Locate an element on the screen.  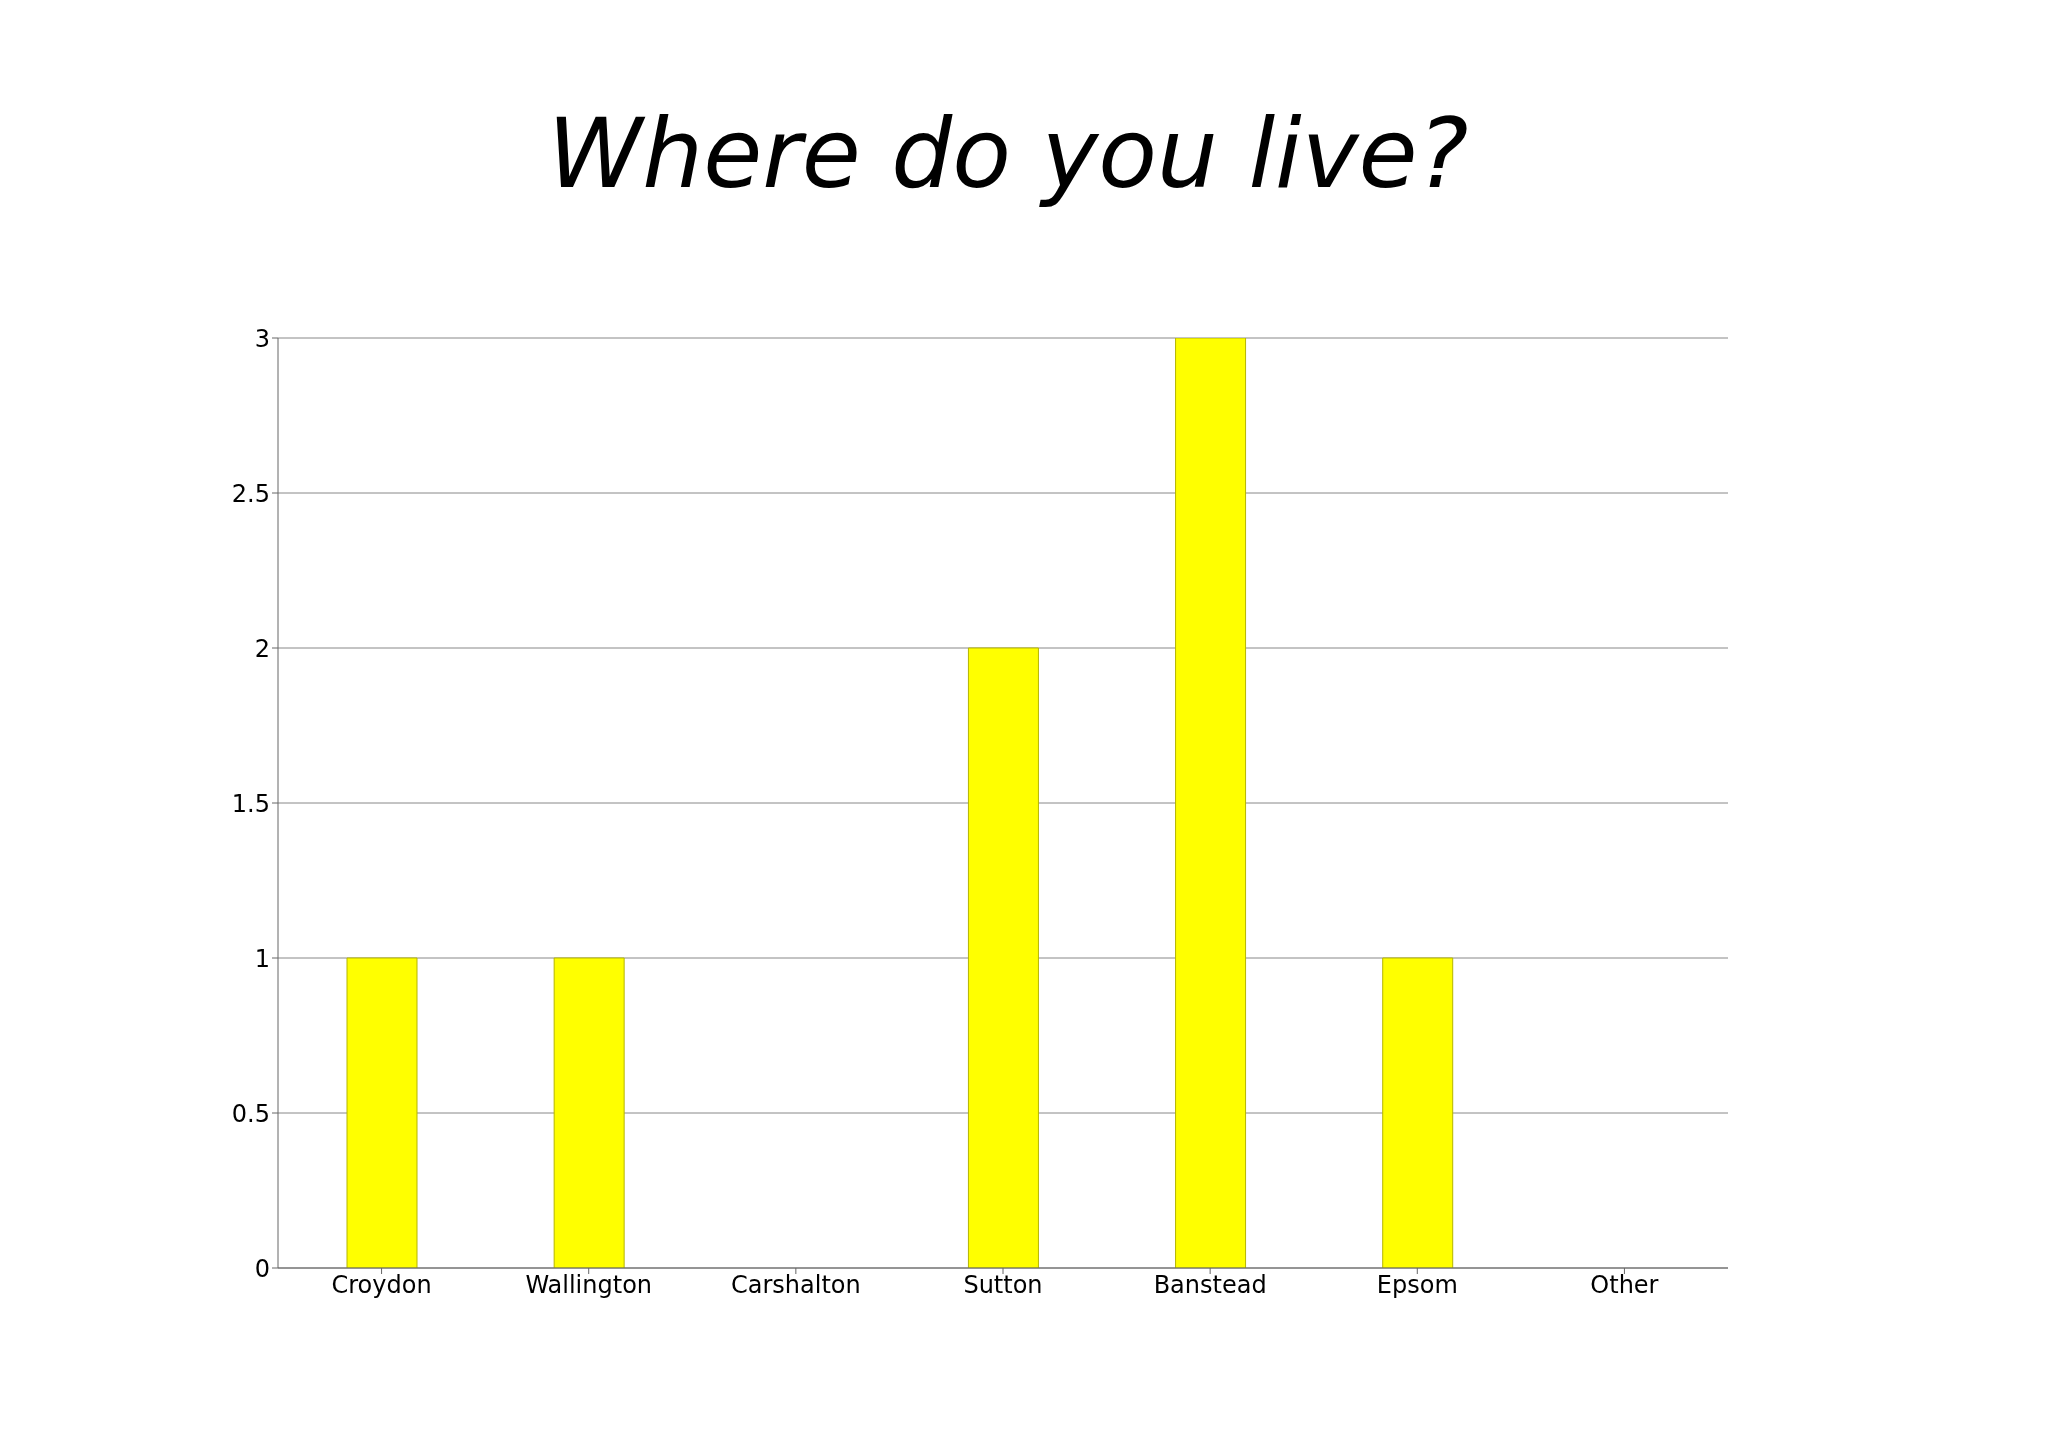
y-tick-label: 2 is located at coordinates (262, 648).